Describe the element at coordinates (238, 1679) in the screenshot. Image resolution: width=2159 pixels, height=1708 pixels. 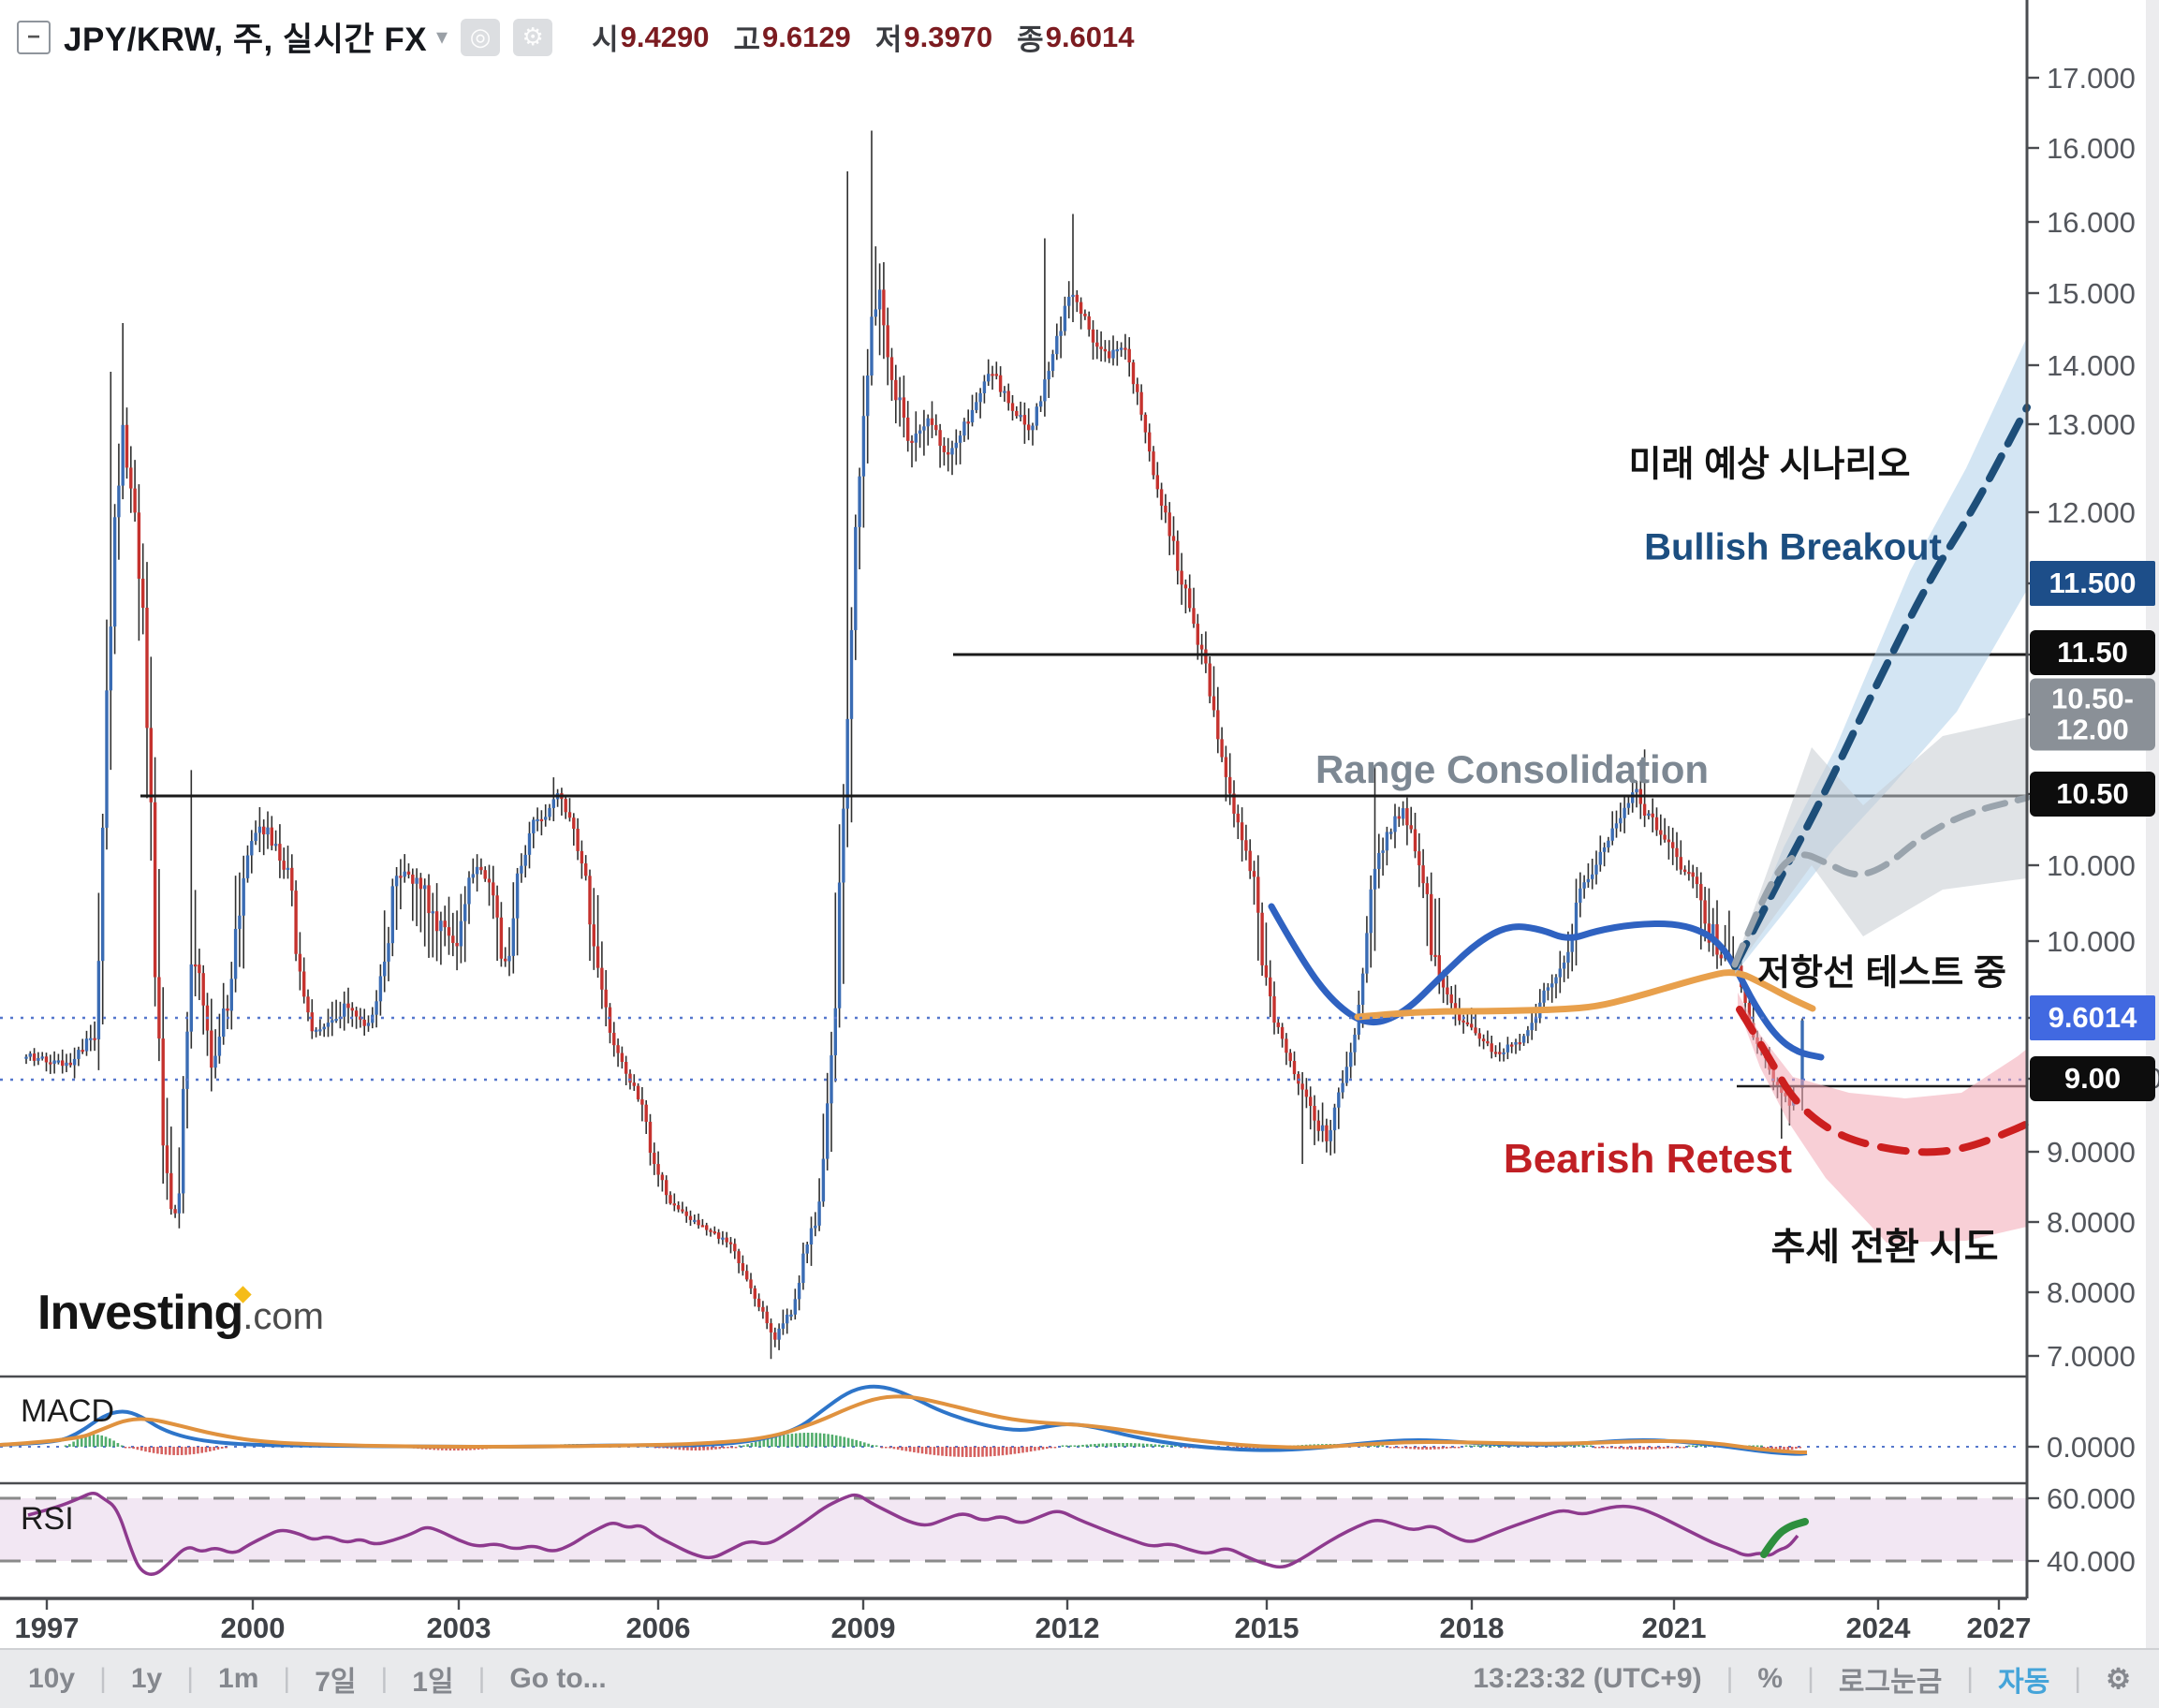
I see `range-1m-button: 1m` at that location.